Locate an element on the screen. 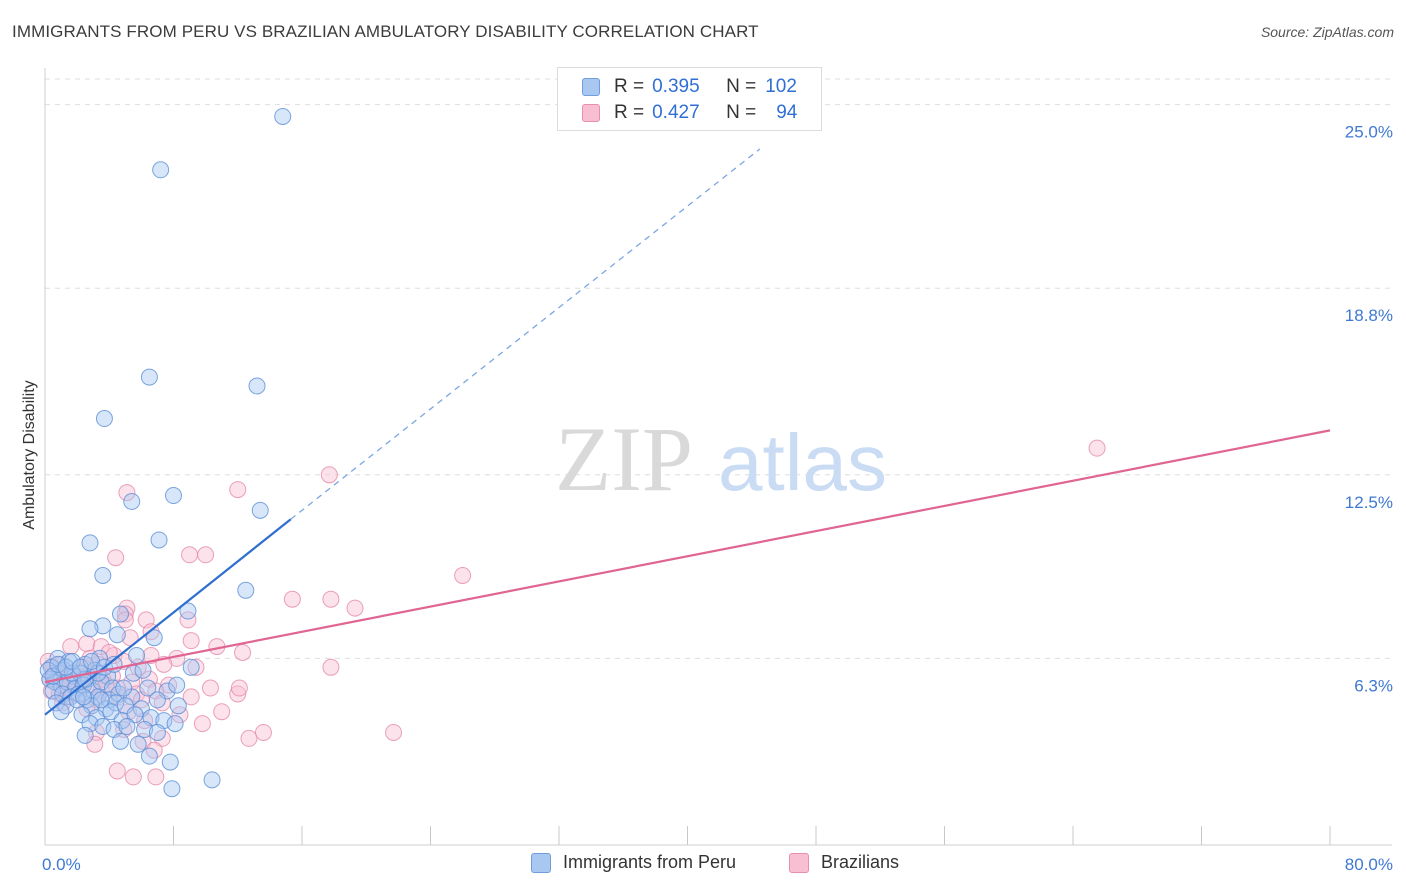  peru-n-label: N = is located at coordinates (741, 86).